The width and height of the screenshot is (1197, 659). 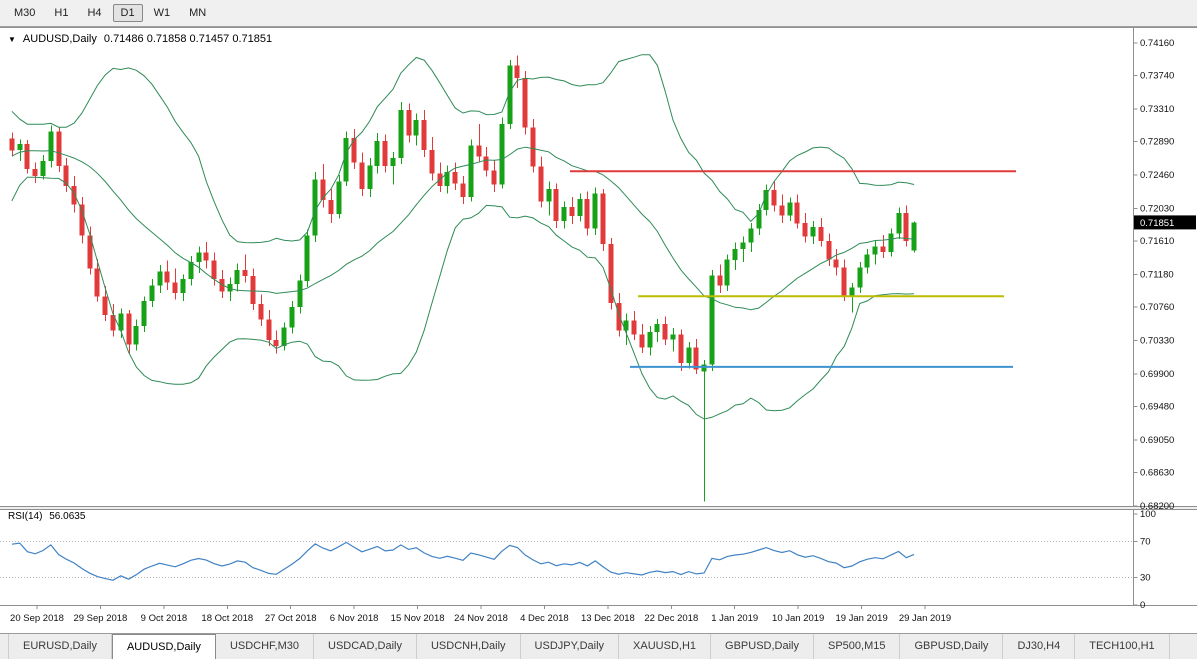 What do you see at coordinates (798, 618) in the screenshot?
I see `date-label: 10 Jan 2019` at bounding box center [798, 618].